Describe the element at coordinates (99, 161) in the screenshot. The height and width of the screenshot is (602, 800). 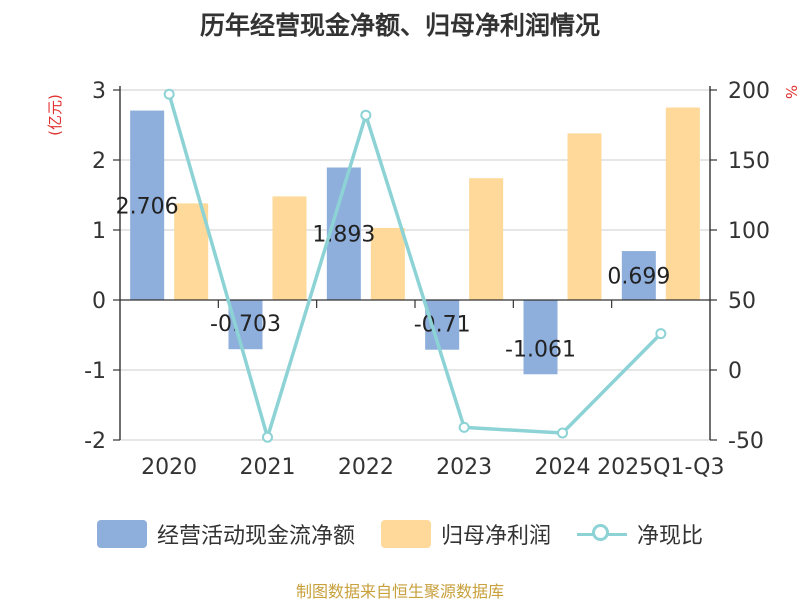
I see `left-tick-label: 2` at that location.